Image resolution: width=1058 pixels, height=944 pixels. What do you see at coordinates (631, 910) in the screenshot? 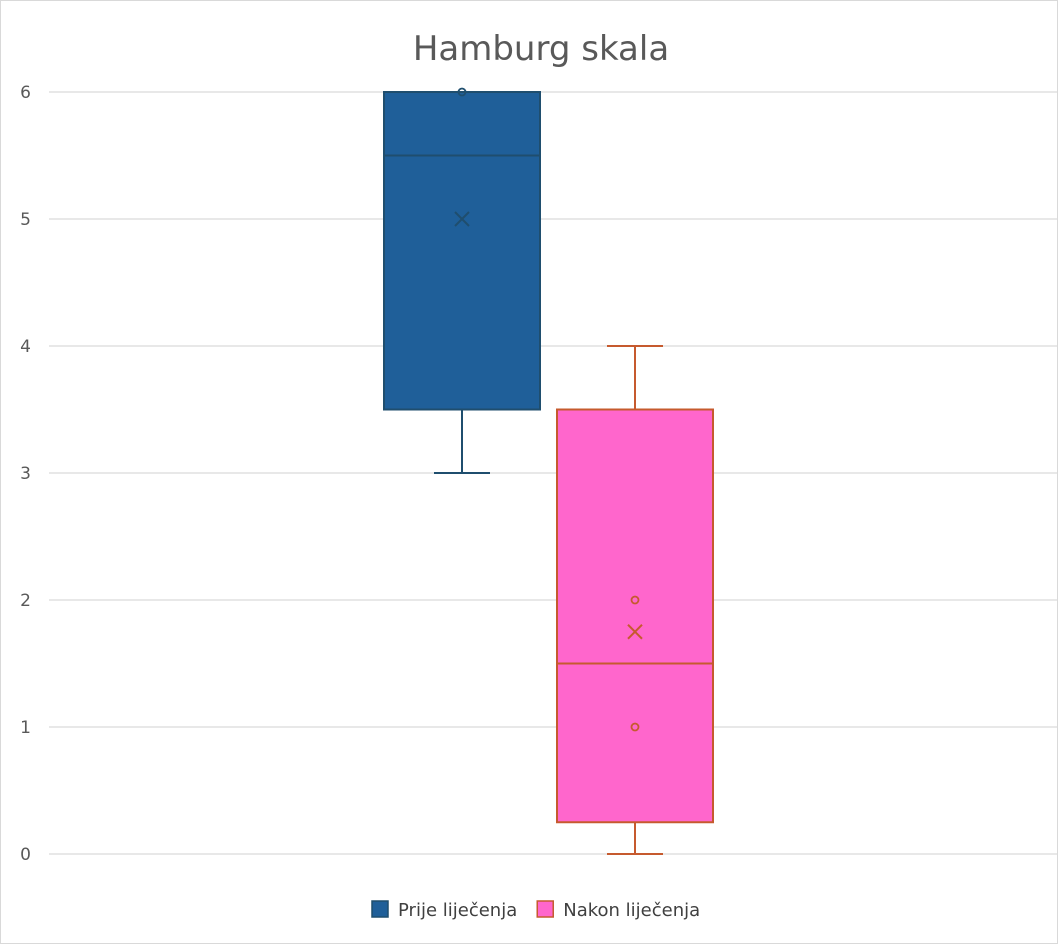
I see `legend-label: Nakon liječenja` at bounding box center [631, 910].